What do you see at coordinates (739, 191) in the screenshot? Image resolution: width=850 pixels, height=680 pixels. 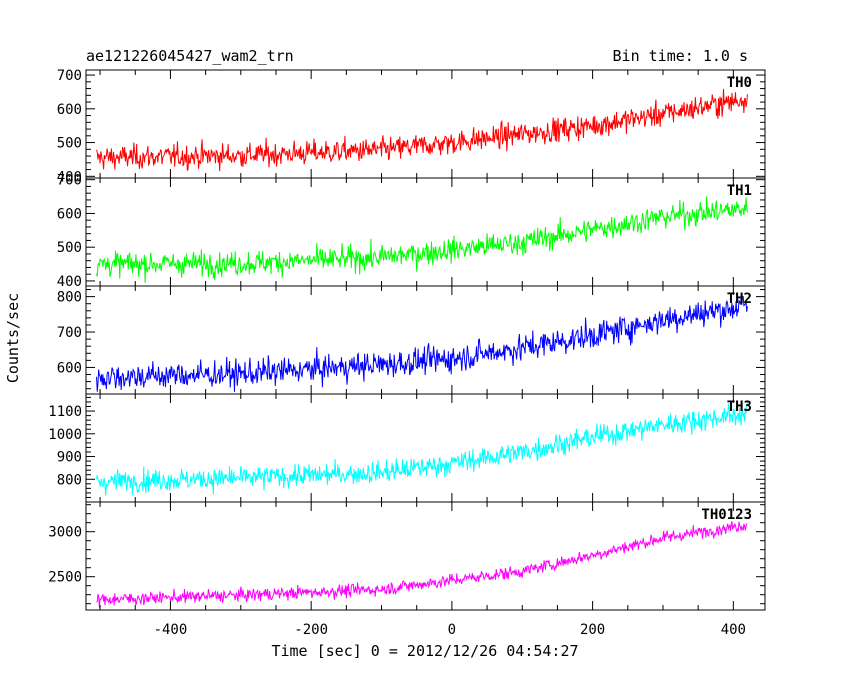 I see `panel-label: TH1` at bounding box center [739, 191].